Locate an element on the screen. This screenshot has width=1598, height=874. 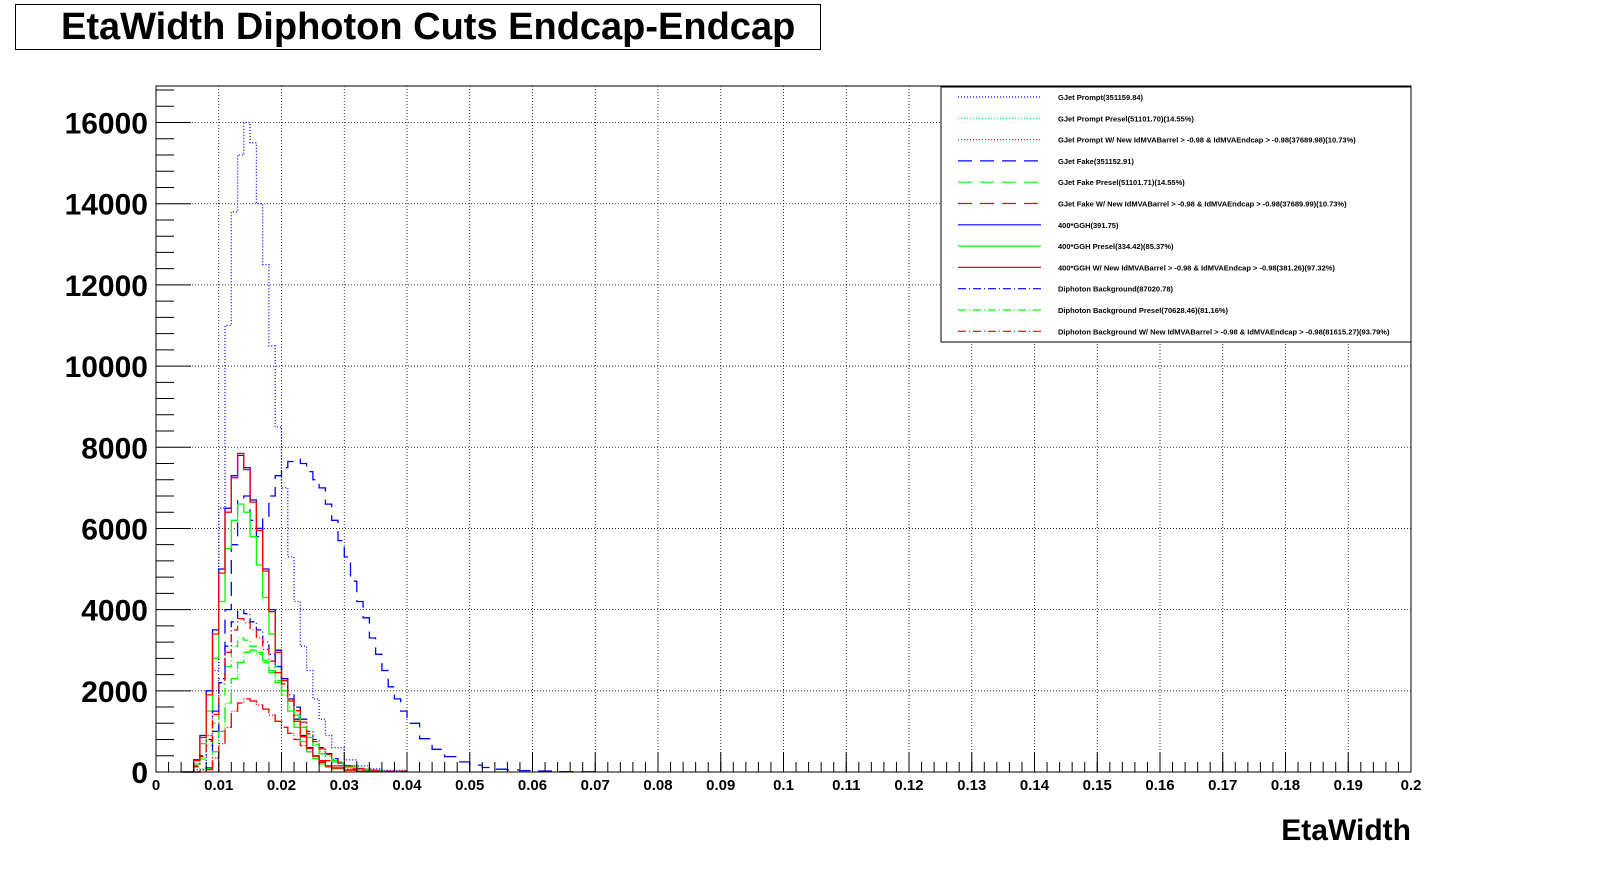
y-tick-label: 2000 is located at coordinates (114, 692).